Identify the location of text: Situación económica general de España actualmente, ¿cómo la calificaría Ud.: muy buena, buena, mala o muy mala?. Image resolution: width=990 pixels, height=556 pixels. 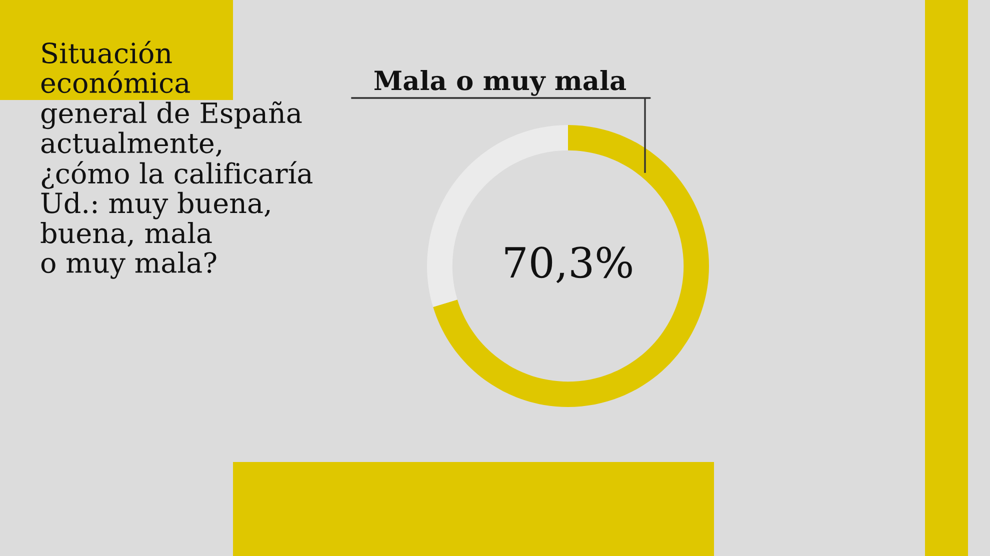
(176, 159).